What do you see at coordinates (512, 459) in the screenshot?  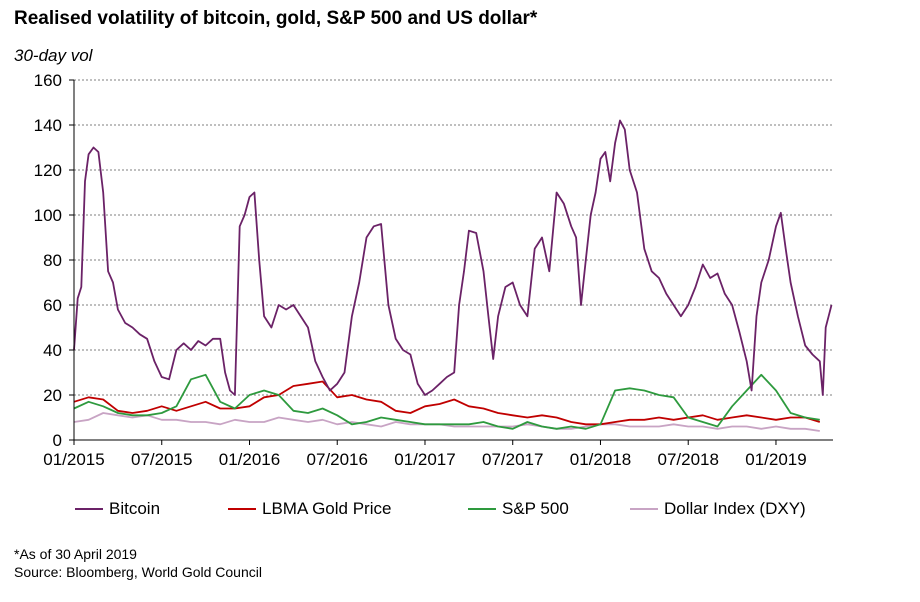 I see `x-tick-label: 07/2017` at bounding box center [512, 459].